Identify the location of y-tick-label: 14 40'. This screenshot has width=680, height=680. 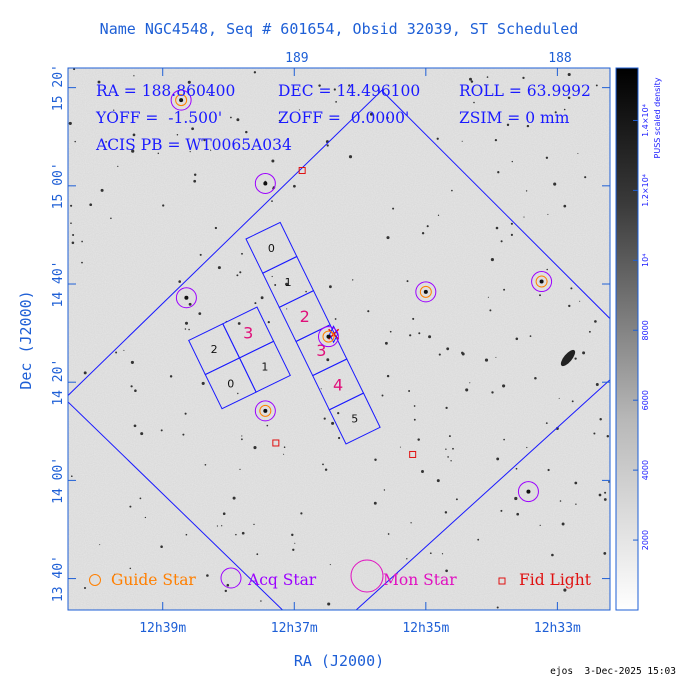
(58, 284).